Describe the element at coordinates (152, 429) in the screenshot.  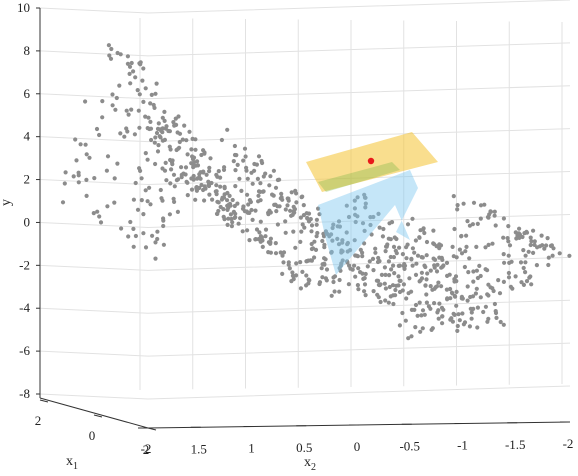
I see `x1-tick` at that location.